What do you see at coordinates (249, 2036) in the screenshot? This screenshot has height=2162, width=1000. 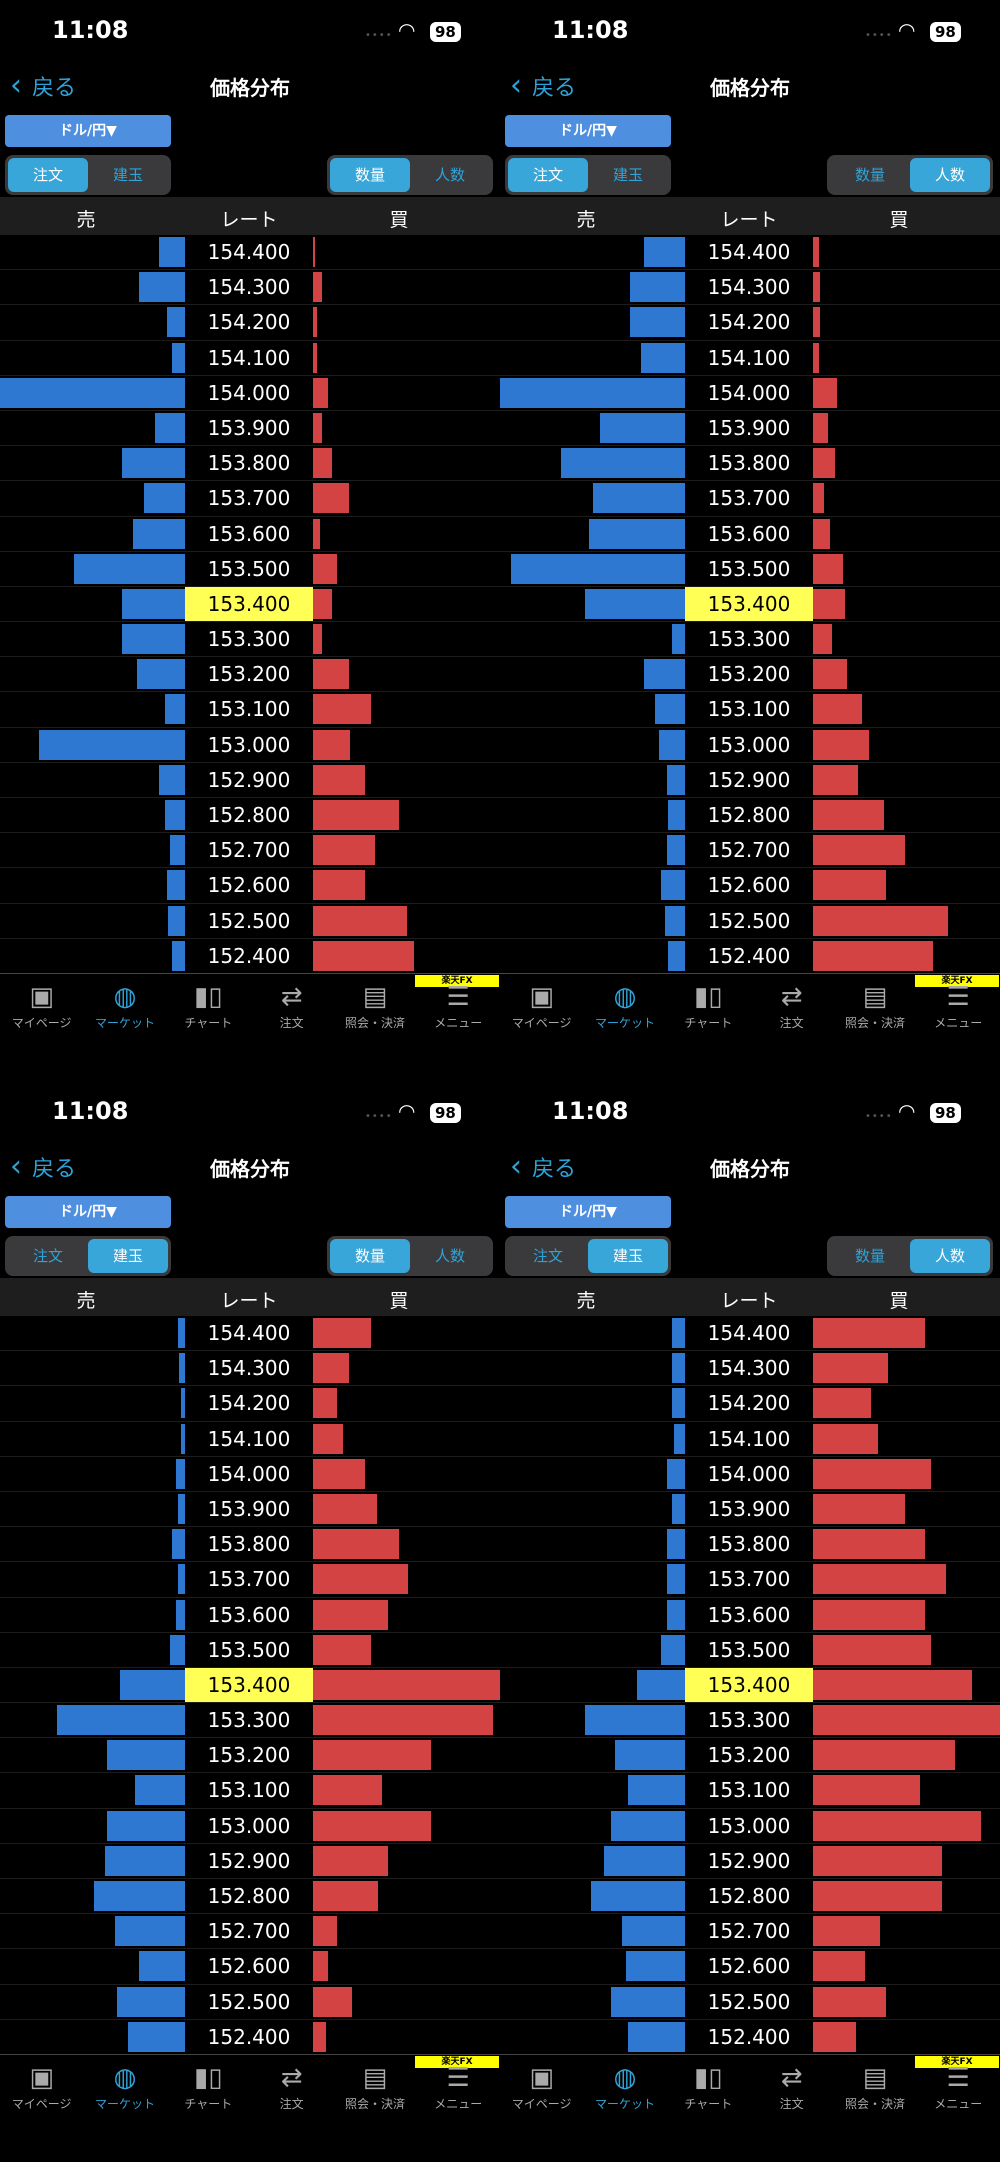 I see `rate-label: 152.400` at bounding box center [249, 2036].